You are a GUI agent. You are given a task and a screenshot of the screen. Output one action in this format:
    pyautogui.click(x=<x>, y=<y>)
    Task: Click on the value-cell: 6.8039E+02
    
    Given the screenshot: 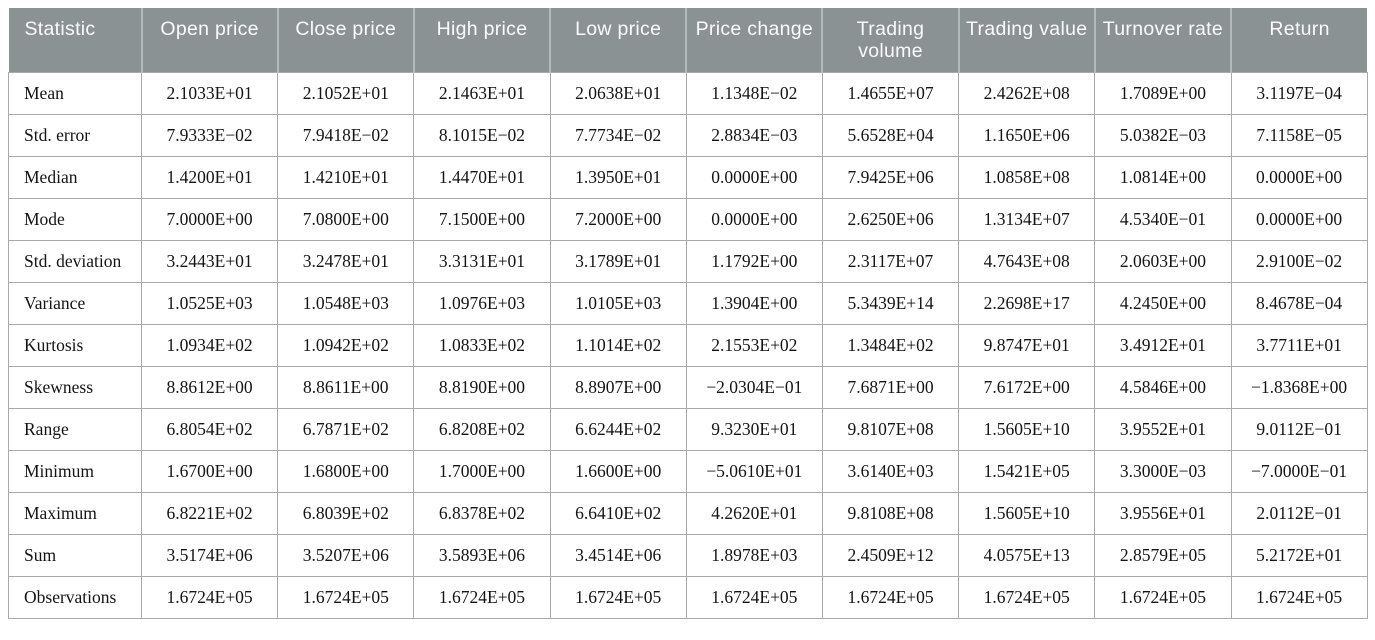 What is the action you would take?
    pyautogui.click(x=346, y=513)
    